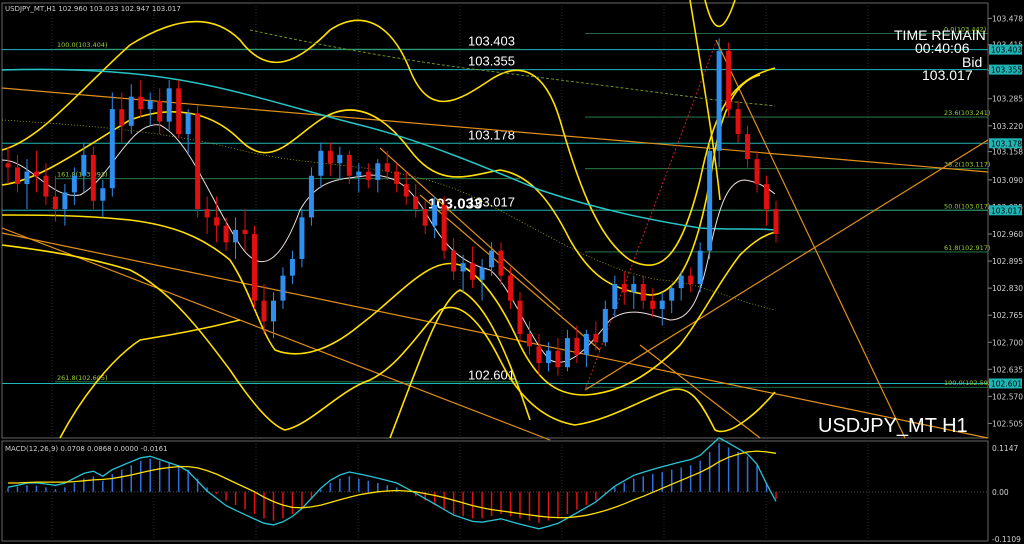 The height and width of the screenshot is (544, 1024). I want to click on macd-axis-label: 0.1147, so click(1005, 448).